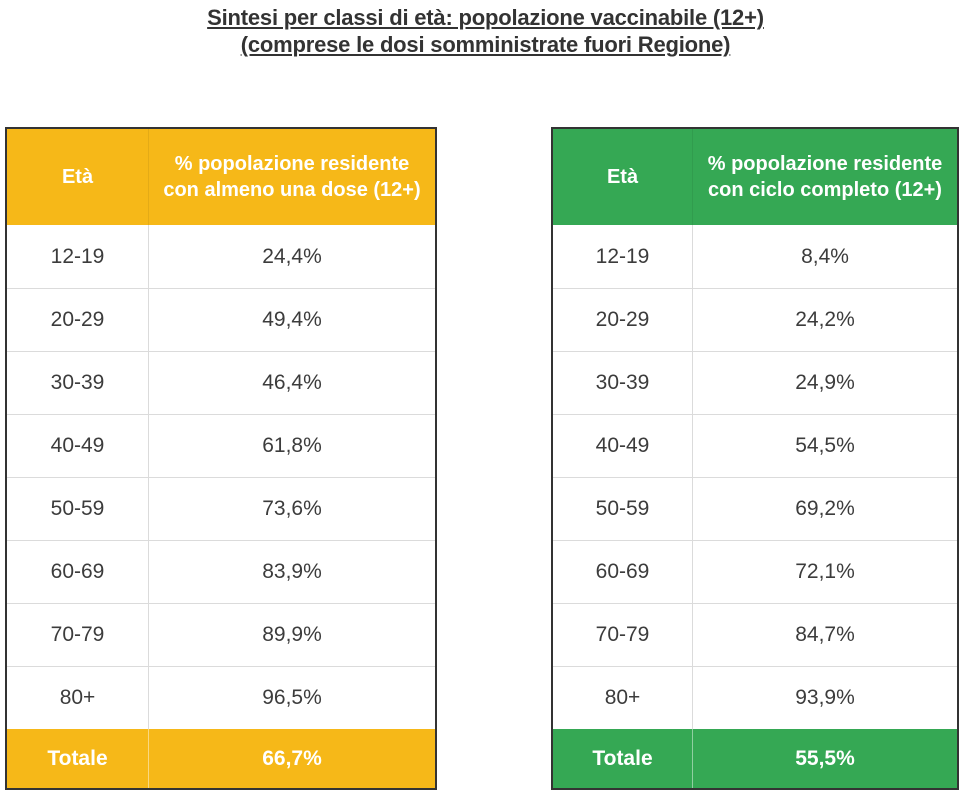 This screenshot has height=799, width=971. What do you see at coordinates (292, 571) in the screenshot?
I see `value-cell: 83,9%` at bounding box center [292, 571].